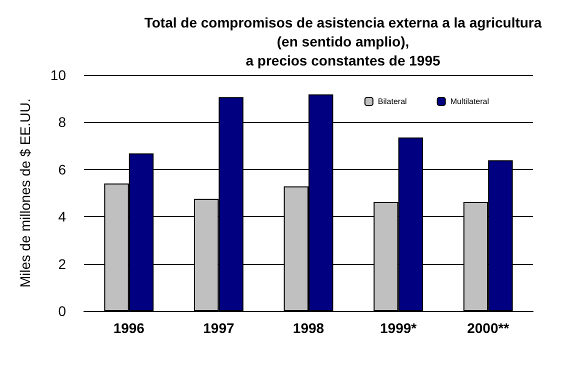 Image resolution: width=587 pixels, height=377 pixels. Describe the element at coordinates (343, 41) in the screenshot. I see `chart-title: Total de compromisos de asistencia externa a la agricultura (en sentido amplio), a precios constantes de 1995` at that location.